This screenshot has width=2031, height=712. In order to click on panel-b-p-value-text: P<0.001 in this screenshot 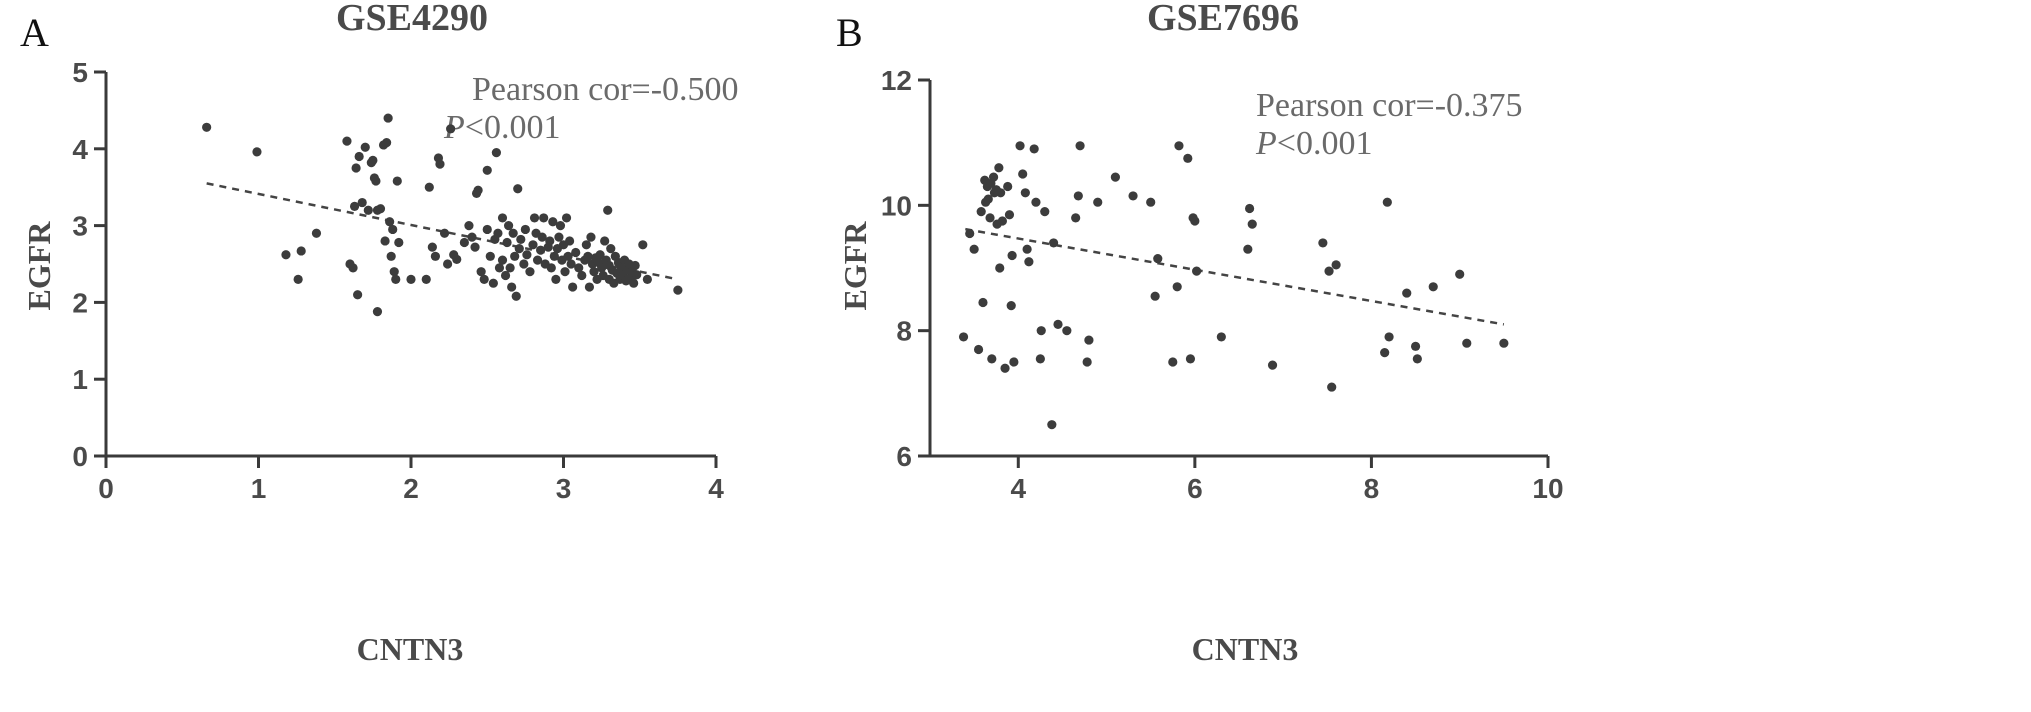, I will do `click(1313, 143)`.